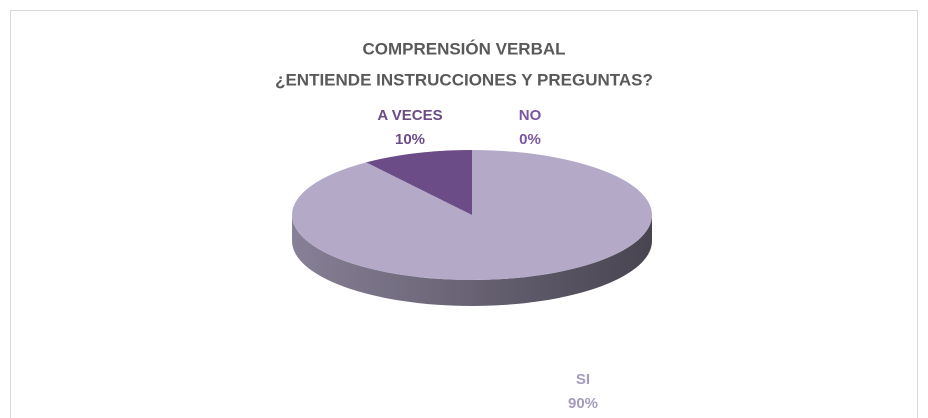 This screenshot has height=418, width=928. I want to click on value-label: 90%, so click(583, 403).